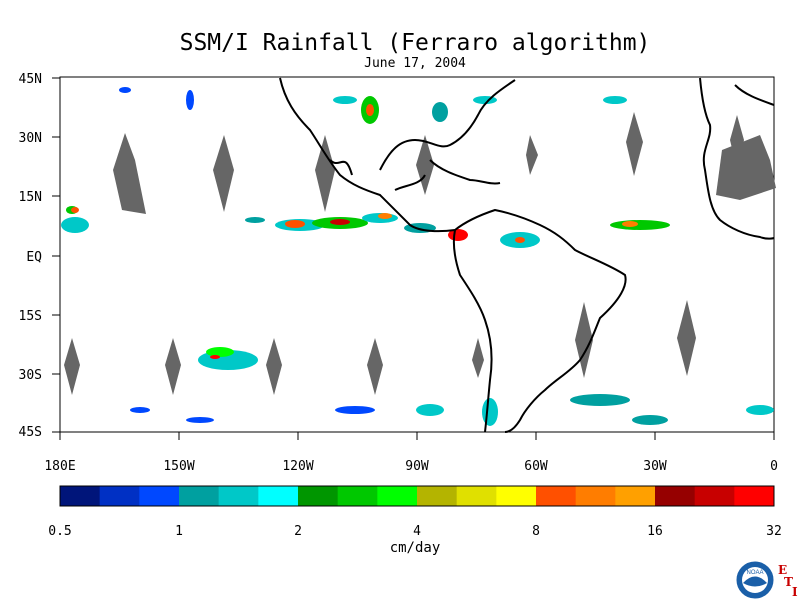 This screenshot has height=600, width=800. What do you see at coordinates (298, 531) in the screenshot?
I see `colorbar-label: 2` at bounding box center [298, 531].